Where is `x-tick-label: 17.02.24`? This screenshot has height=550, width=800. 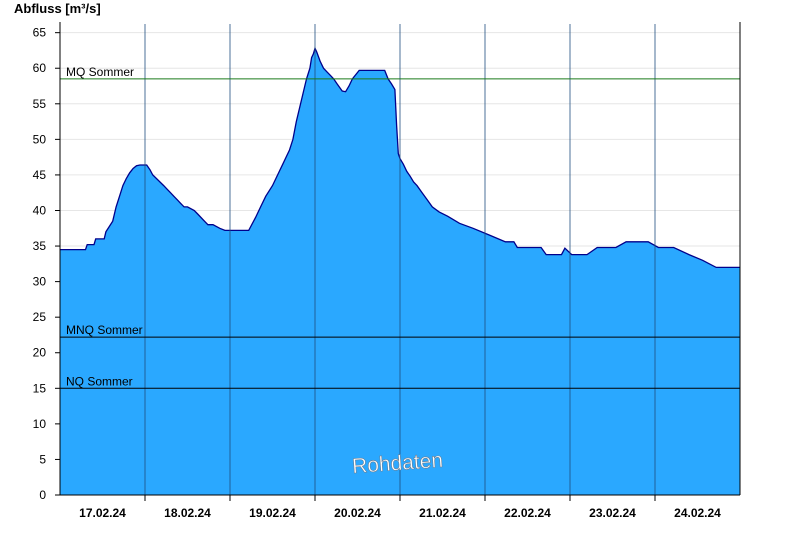
x-tick-label: 17.02.24 is located at coordinates (102, 513).